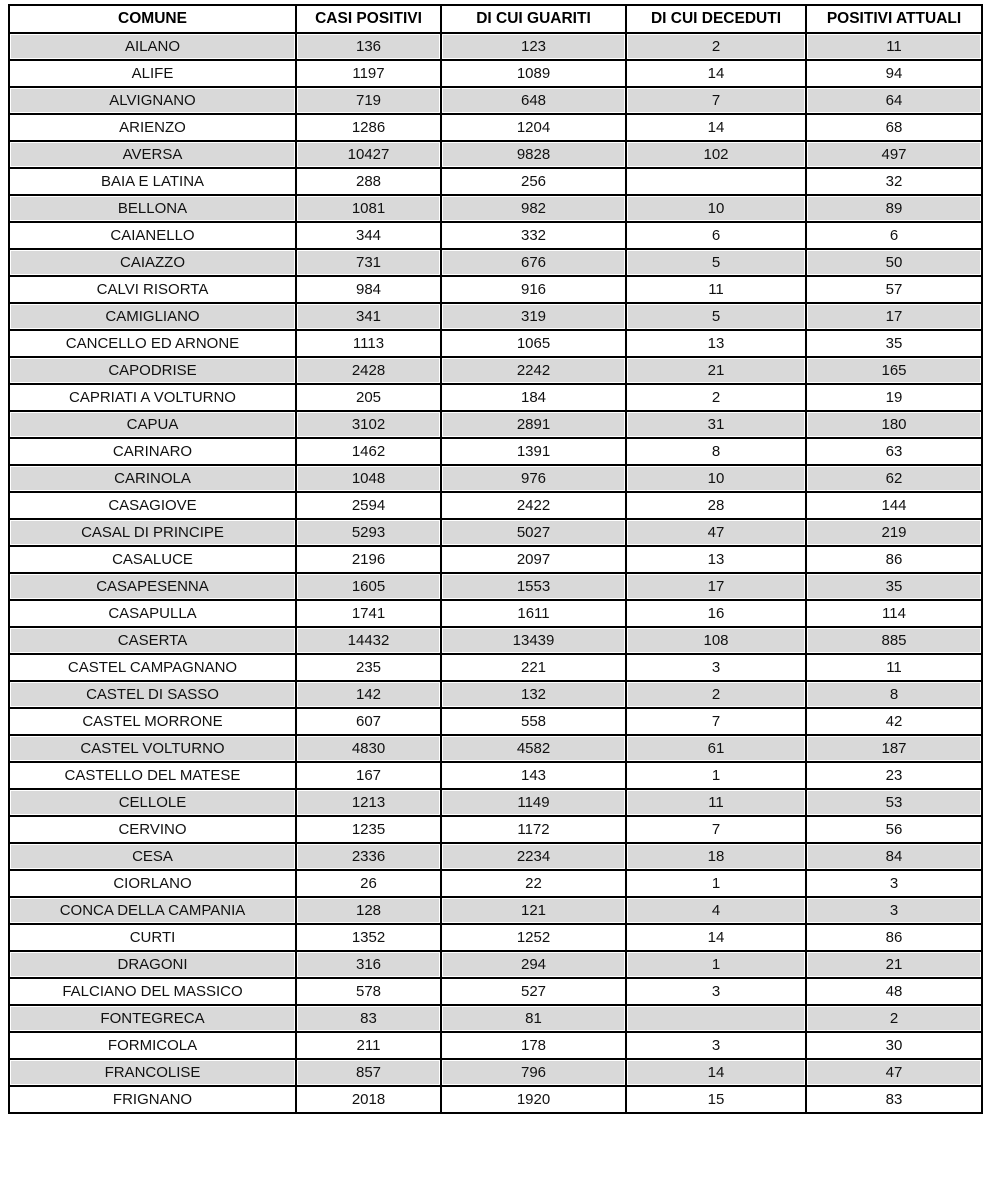 This screenshot has height=1200, width=989. Describe the element at coordinates (495, 208) in the screenshot. I see `table-row: BELLONA 1081 982 10 89` at that location.